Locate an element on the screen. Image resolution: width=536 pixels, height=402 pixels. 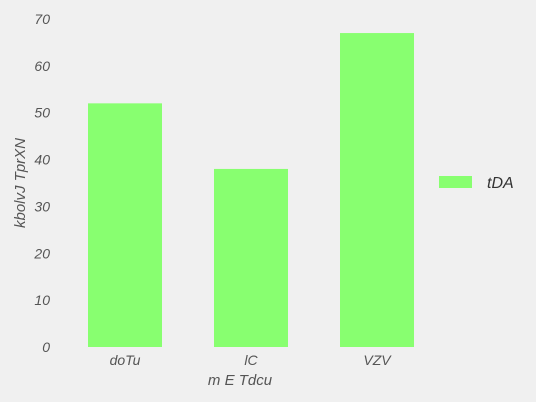
bar-dotu is located at coordinates (125, 225).